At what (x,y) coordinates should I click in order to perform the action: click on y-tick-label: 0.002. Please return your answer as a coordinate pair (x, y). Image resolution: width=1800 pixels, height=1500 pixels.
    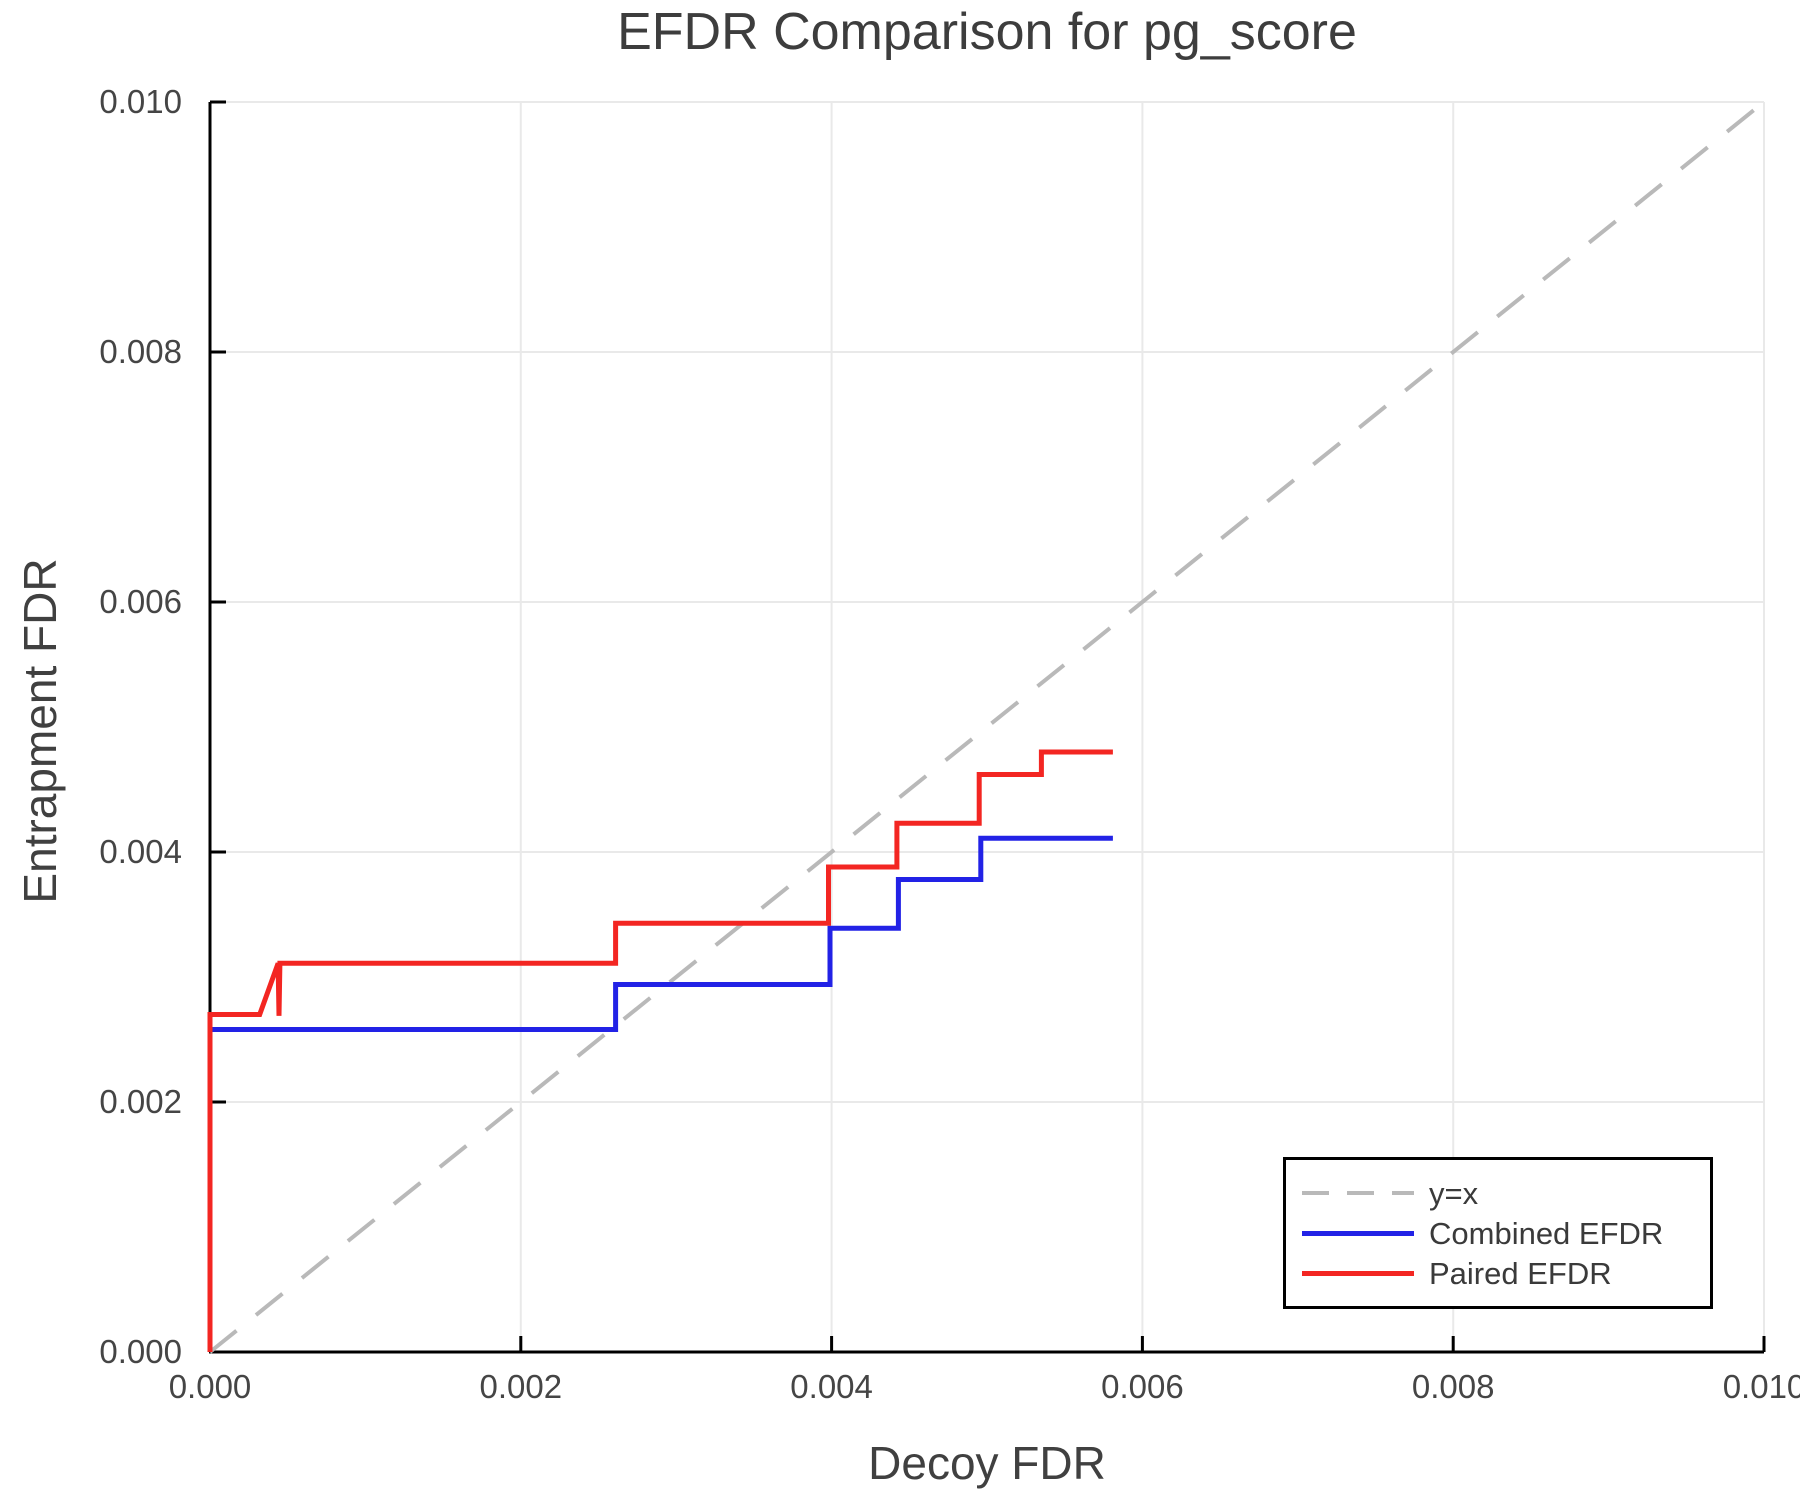
    Looking at the image, I should click on (140, 1101).